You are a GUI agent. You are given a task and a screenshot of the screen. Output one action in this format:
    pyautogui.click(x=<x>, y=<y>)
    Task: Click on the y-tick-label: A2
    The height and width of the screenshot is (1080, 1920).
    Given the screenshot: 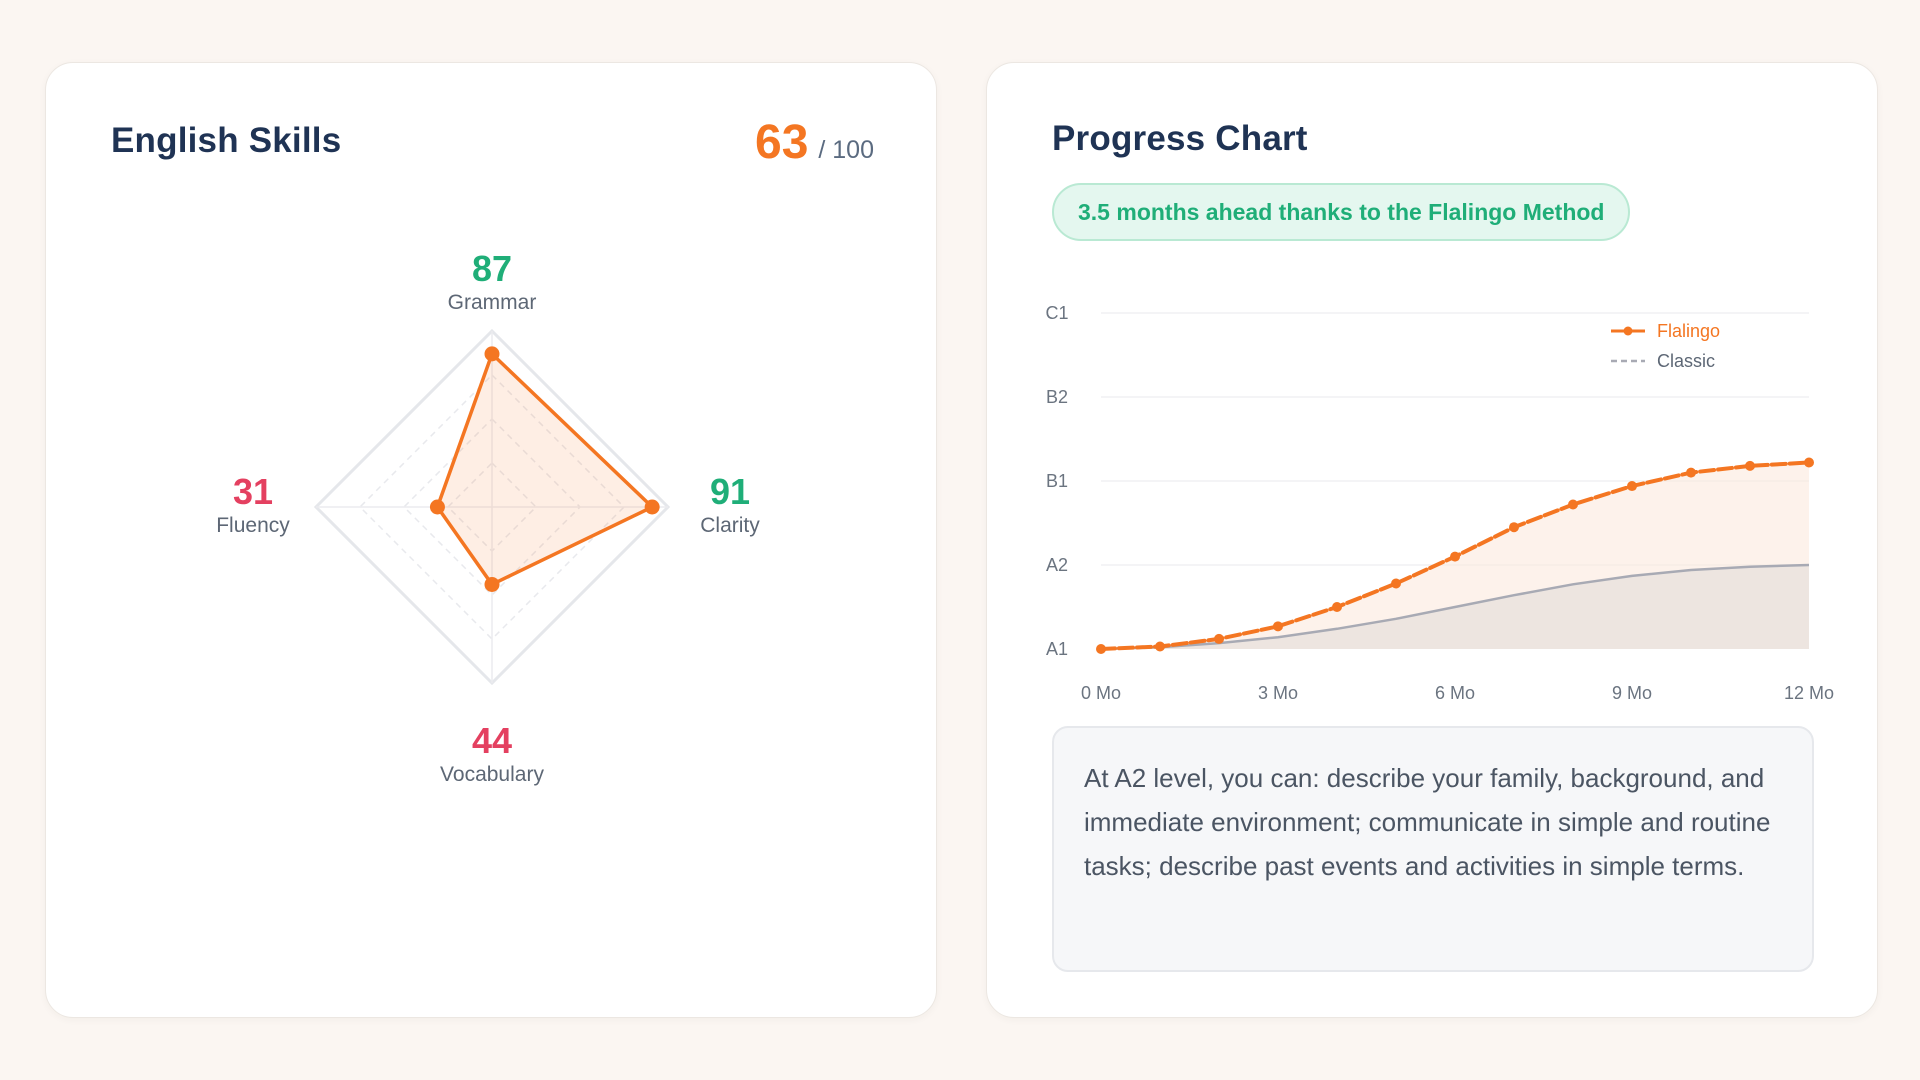 What is the action you would take?
    pyautogui.click(x=1057, y=565)
    